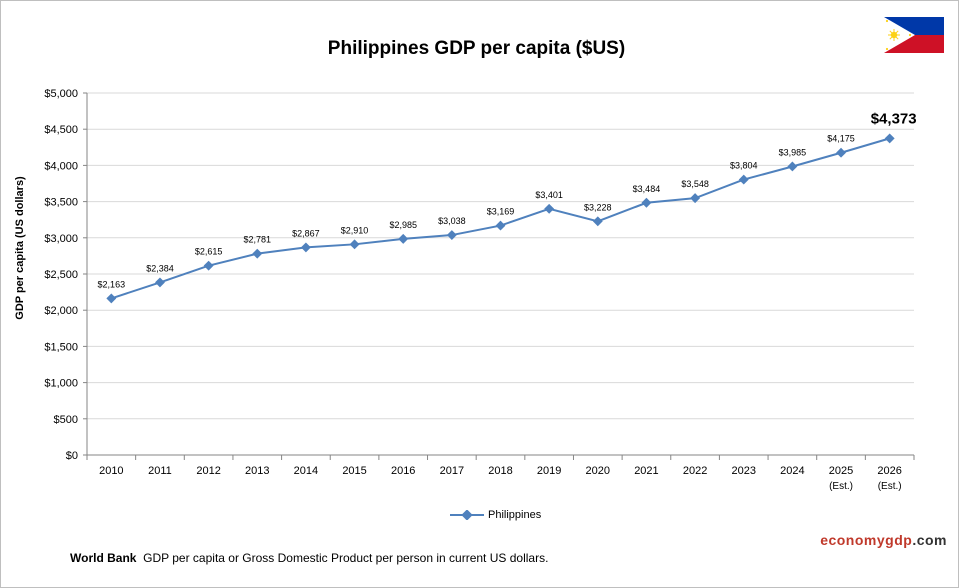 The height and width of the screenshot is (588, 959). Describe the element at coordinates (61, 311) in the screenshot. I see `y-tick-label: $2,000` at that location.